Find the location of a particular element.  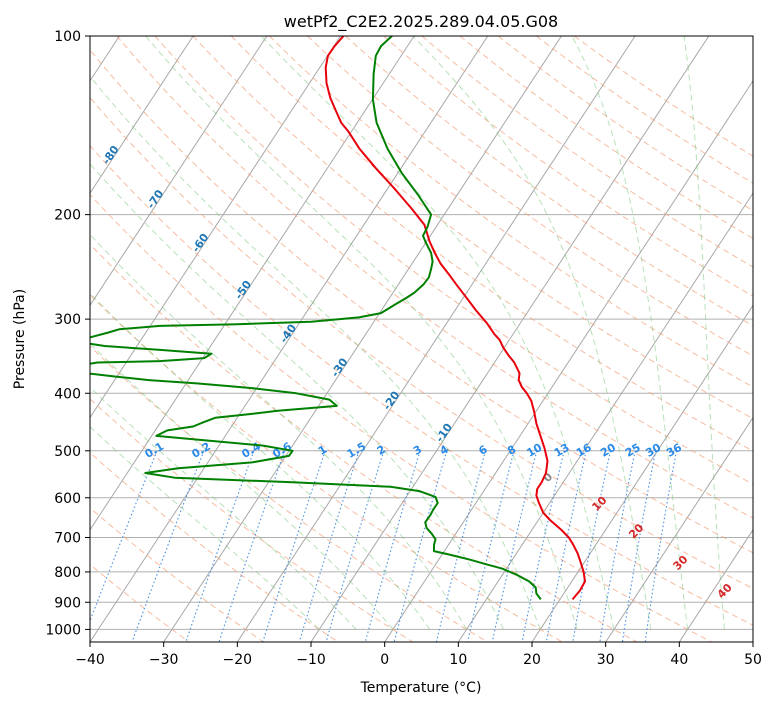

x-tick-label: 10 is located at coordinates (458, 660).